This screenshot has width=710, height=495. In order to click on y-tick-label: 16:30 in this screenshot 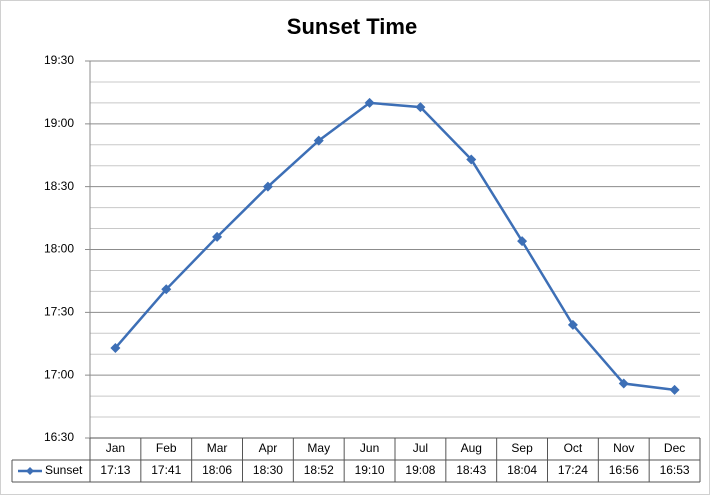, I will do `click(59, 437)`.